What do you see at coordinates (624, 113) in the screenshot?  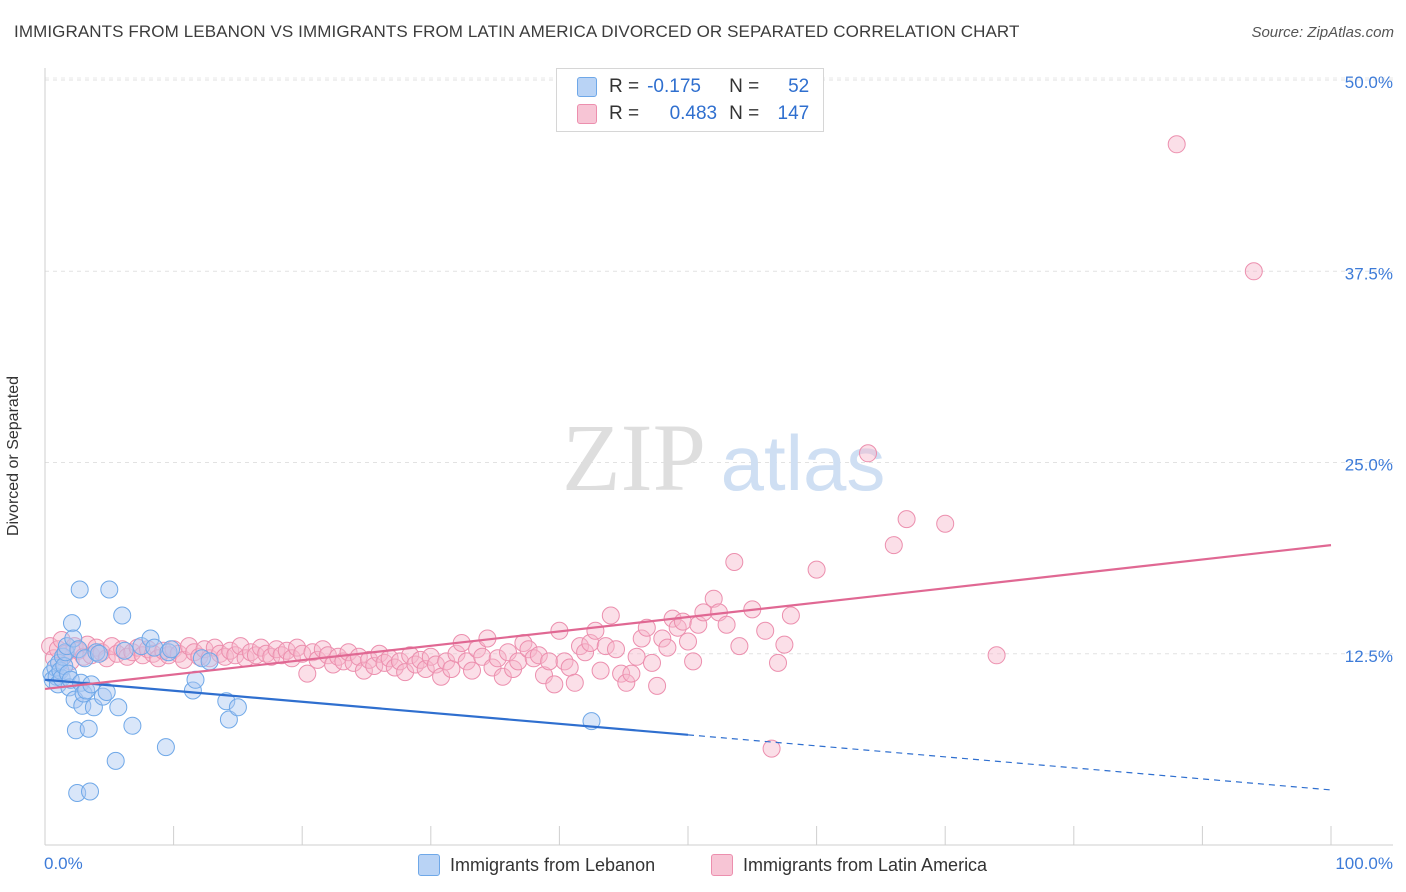 I see `legend-r-label: R =` at bounding box center [624, 113].